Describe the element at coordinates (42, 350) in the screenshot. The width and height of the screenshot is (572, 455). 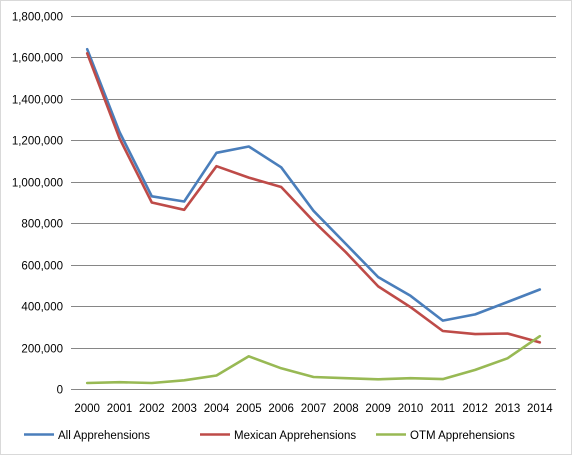
I see `y-tick-label: 200,000` at that location.